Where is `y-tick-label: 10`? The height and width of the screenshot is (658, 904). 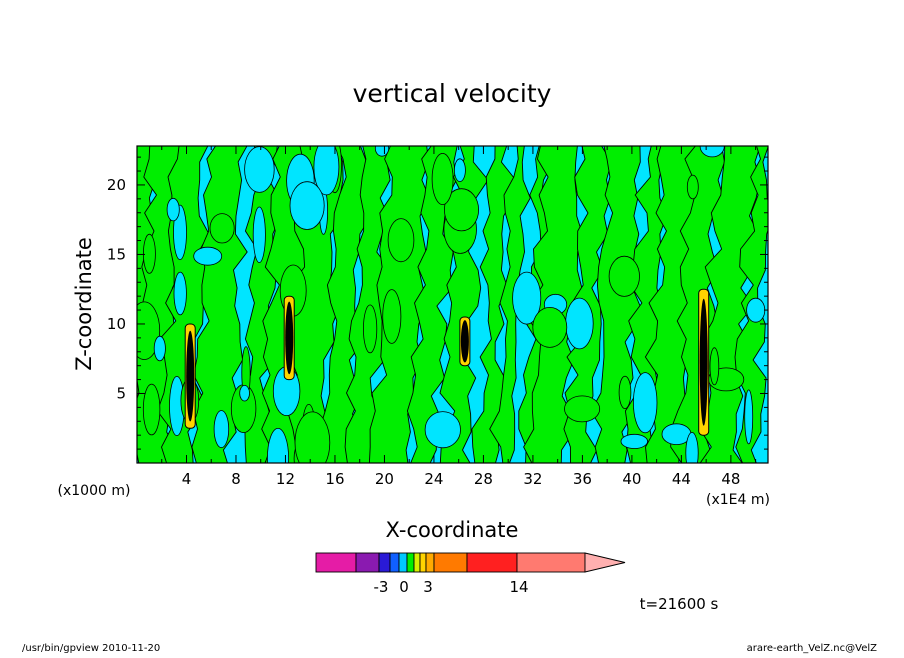 y-tick-label: 10 is located at coordinates (116, 324).